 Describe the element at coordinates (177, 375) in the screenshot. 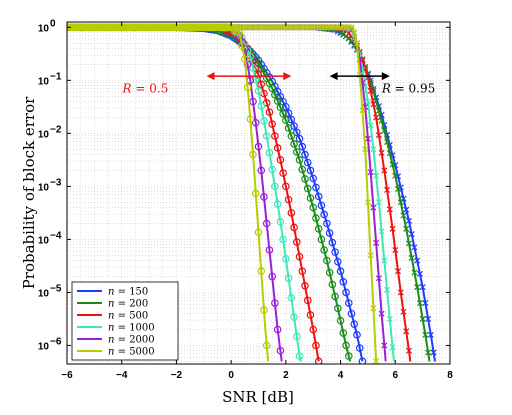

I see `x-tick-label: −2` at that location.